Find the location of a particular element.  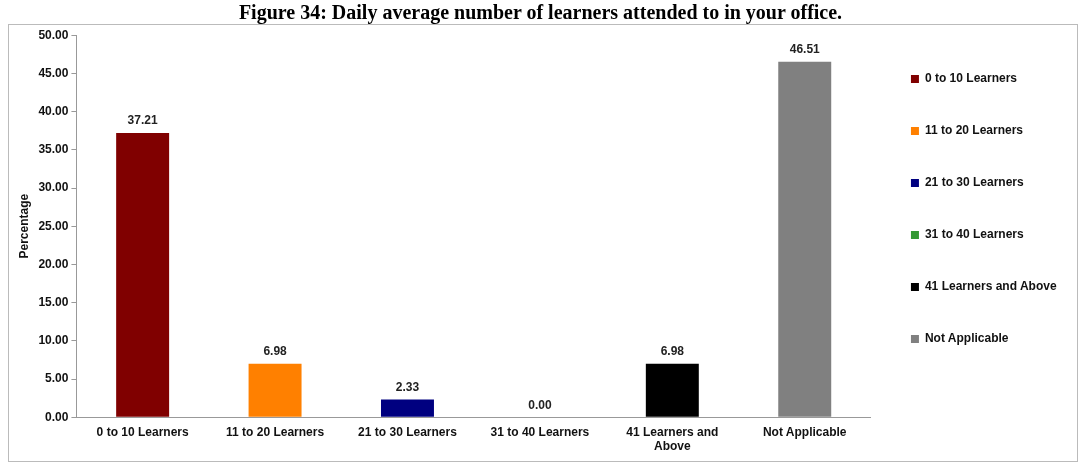

legend-label: 41 Learners and Above is located at coordinates (990, 286).